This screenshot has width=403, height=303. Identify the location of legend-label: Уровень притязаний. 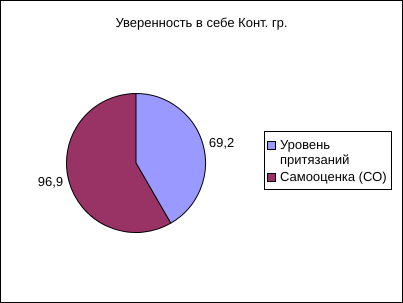
(315, 152).